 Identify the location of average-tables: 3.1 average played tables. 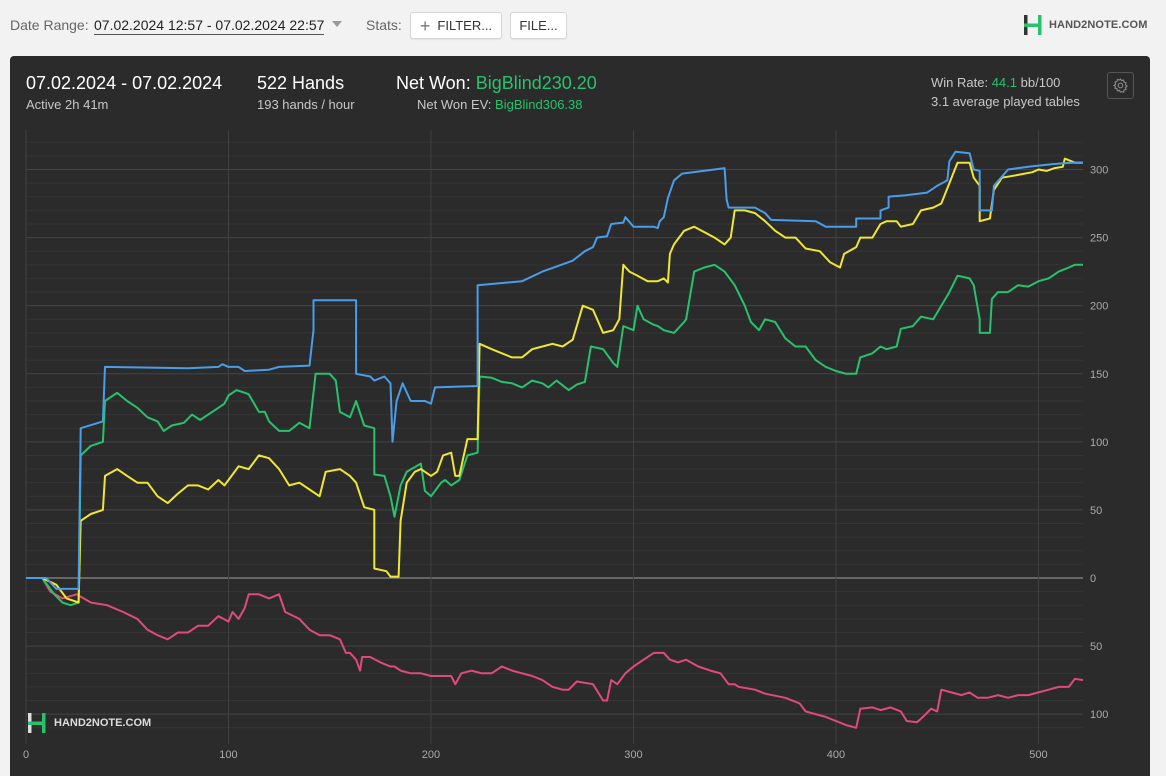
(1005, 101).